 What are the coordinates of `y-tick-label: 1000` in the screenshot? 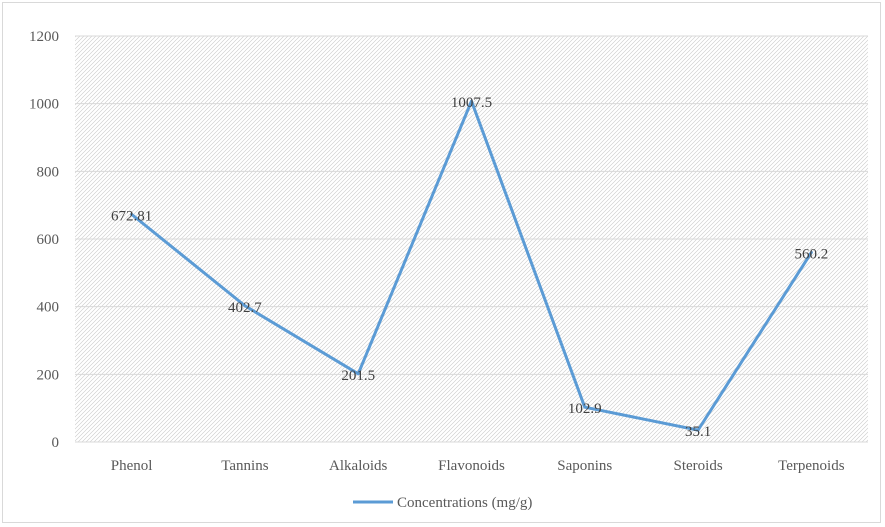 It's located at (44, 105).